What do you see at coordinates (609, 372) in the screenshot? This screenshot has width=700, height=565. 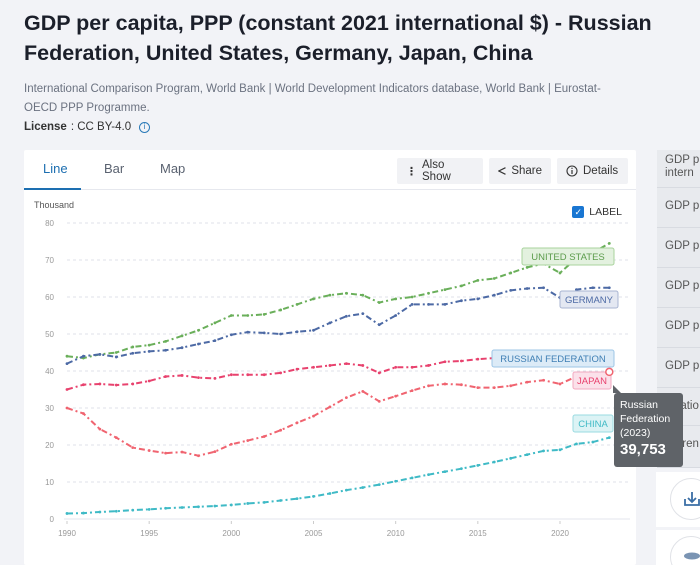 I see `highlight-marker` at bounding box center [609, 372].